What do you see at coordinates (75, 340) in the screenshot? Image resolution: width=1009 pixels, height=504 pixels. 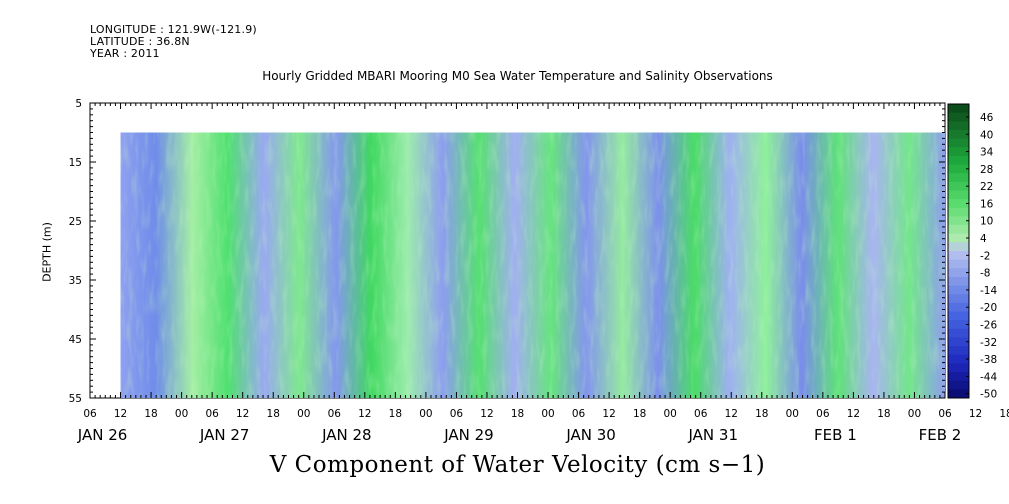 I see `y-tick-label: 45` at bounding box center [75, 340].